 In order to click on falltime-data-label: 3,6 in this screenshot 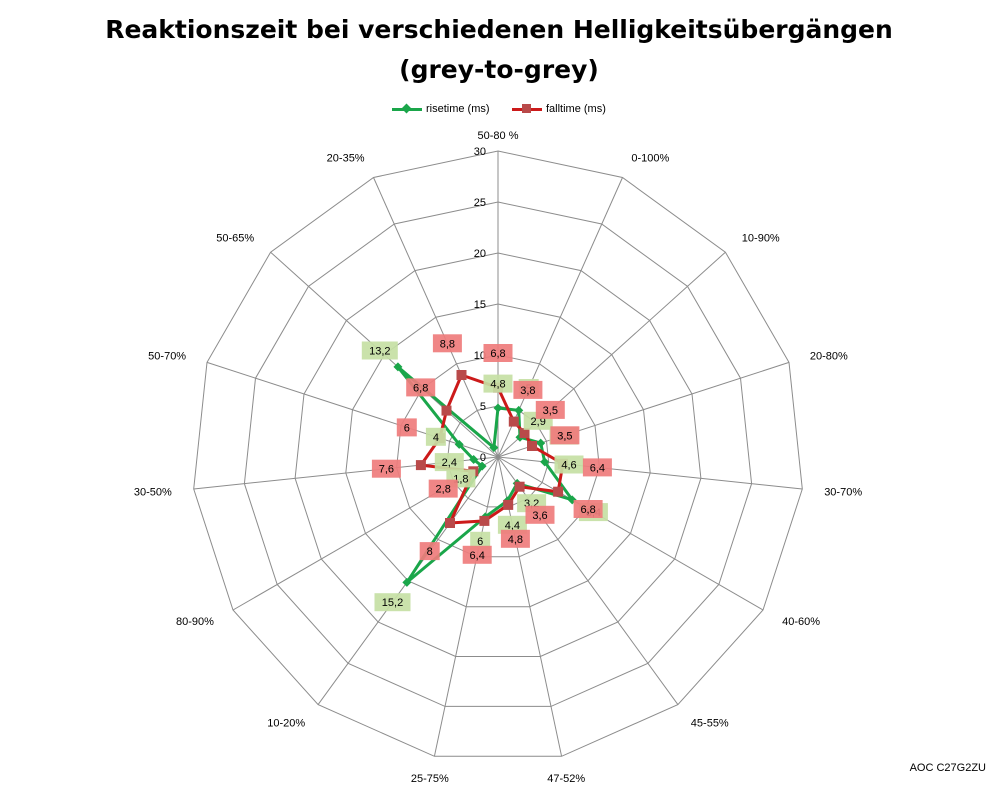, I will do `click(539, 516)`.